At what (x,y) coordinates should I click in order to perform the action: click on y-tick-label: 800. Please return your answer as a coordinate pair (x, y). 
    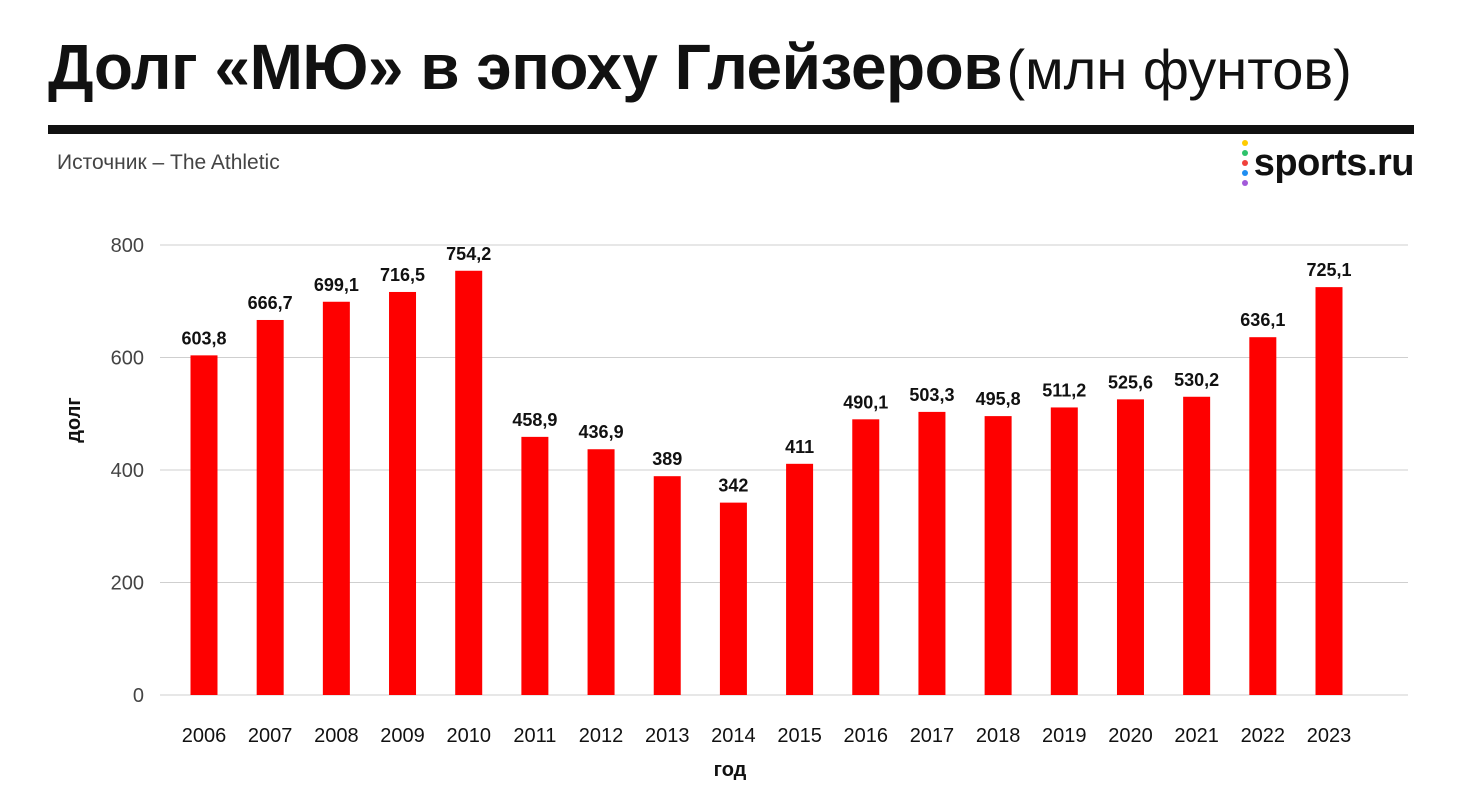
    Looking at the image, I should click on (127, 246).